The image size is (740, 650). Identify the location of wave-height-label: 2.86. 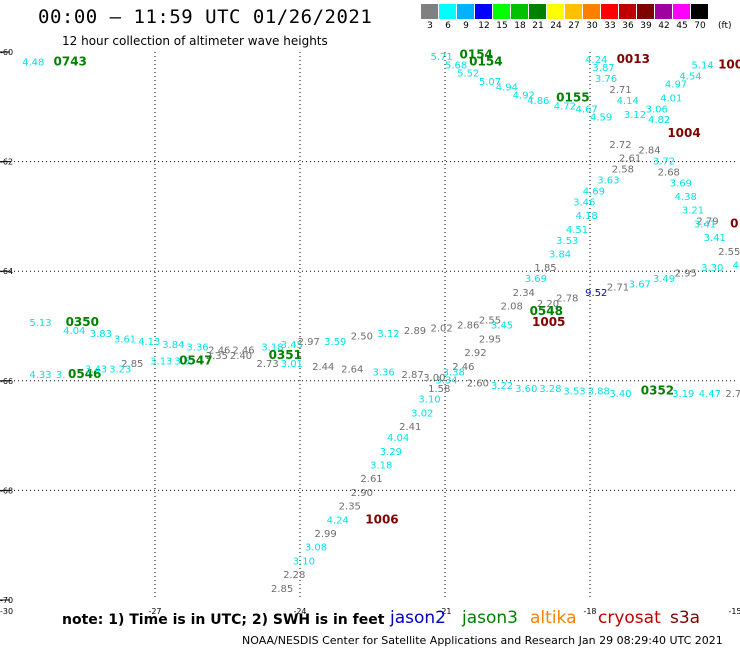
(468, 326).